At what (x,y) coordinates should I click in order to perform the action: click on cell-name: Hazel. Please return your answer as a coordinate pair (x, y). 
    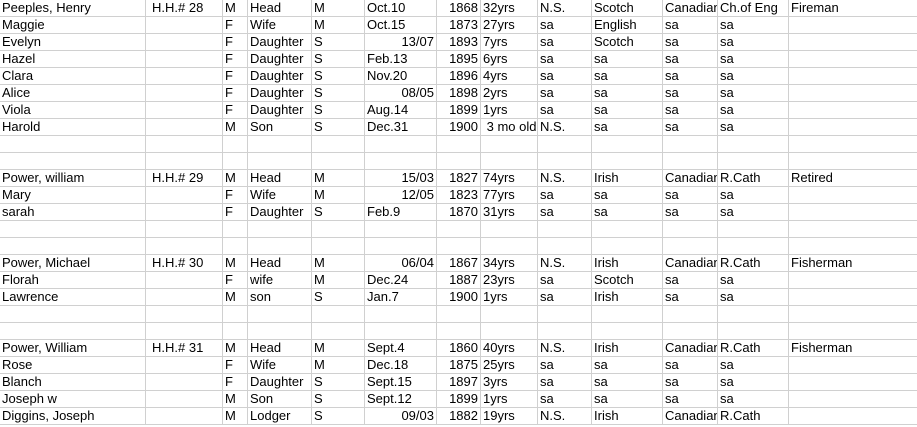
    Looking at the image, I should click on (73, 59).